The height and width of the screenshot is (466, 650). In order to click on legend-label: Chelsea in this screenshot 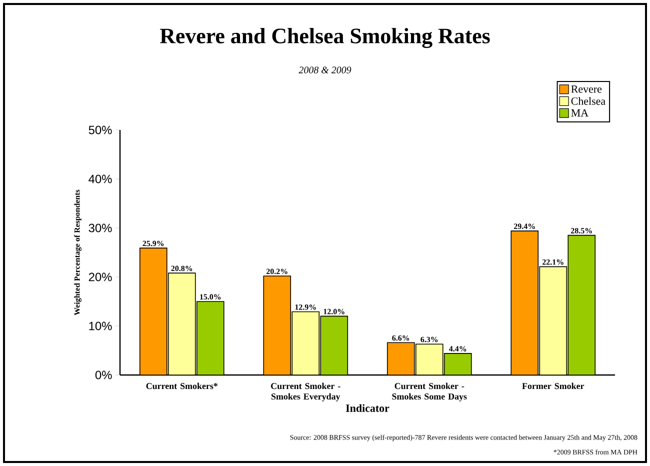, I will do `click(588, 101)`.